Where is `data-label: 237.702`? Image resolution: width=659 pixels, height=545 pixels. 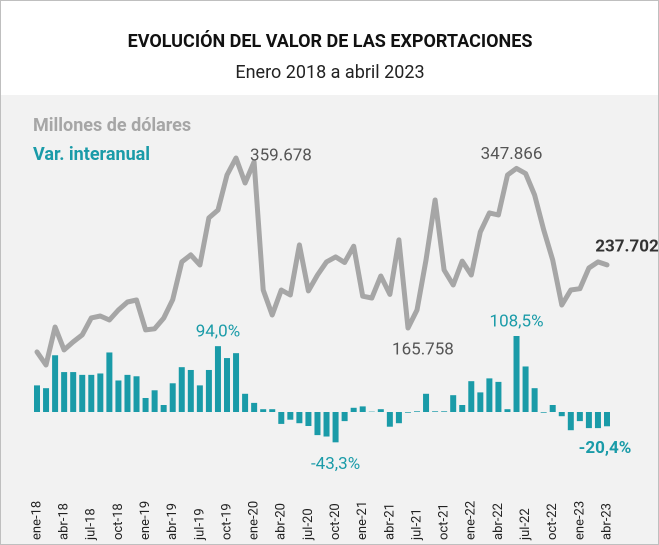 data-label: 237.702 is located at coordinates (627, 246).